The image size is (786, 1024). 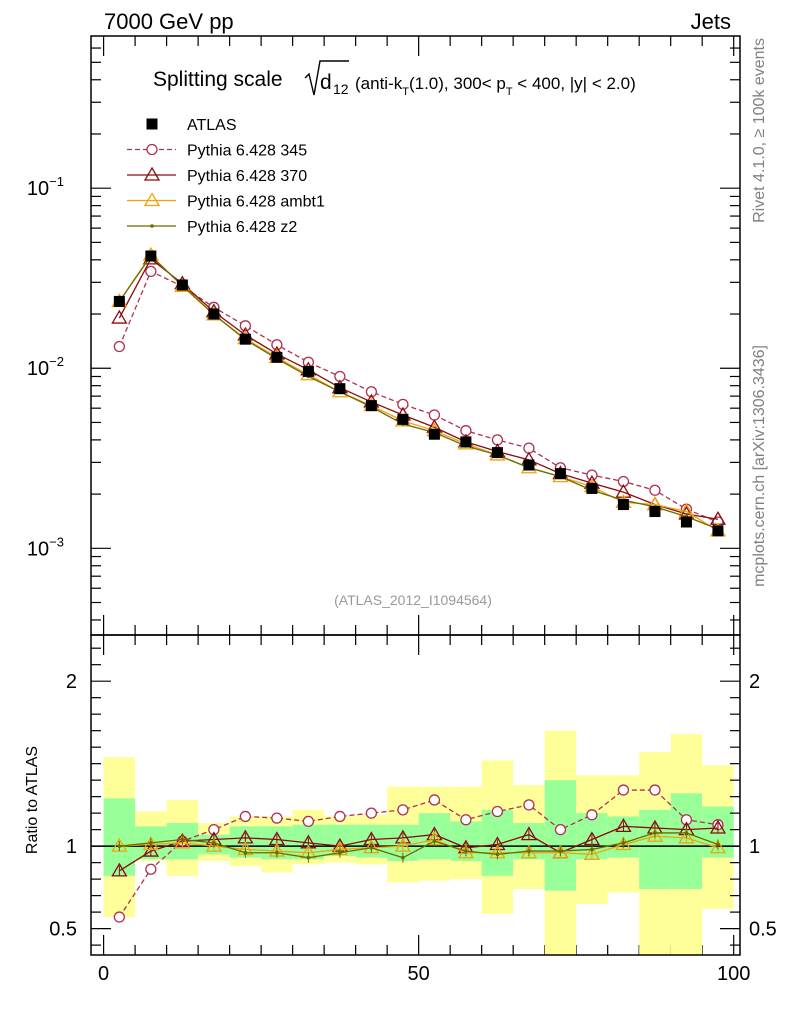 I want to click on main-ytick-label: 10⁻³, so click(x=45, y=547).